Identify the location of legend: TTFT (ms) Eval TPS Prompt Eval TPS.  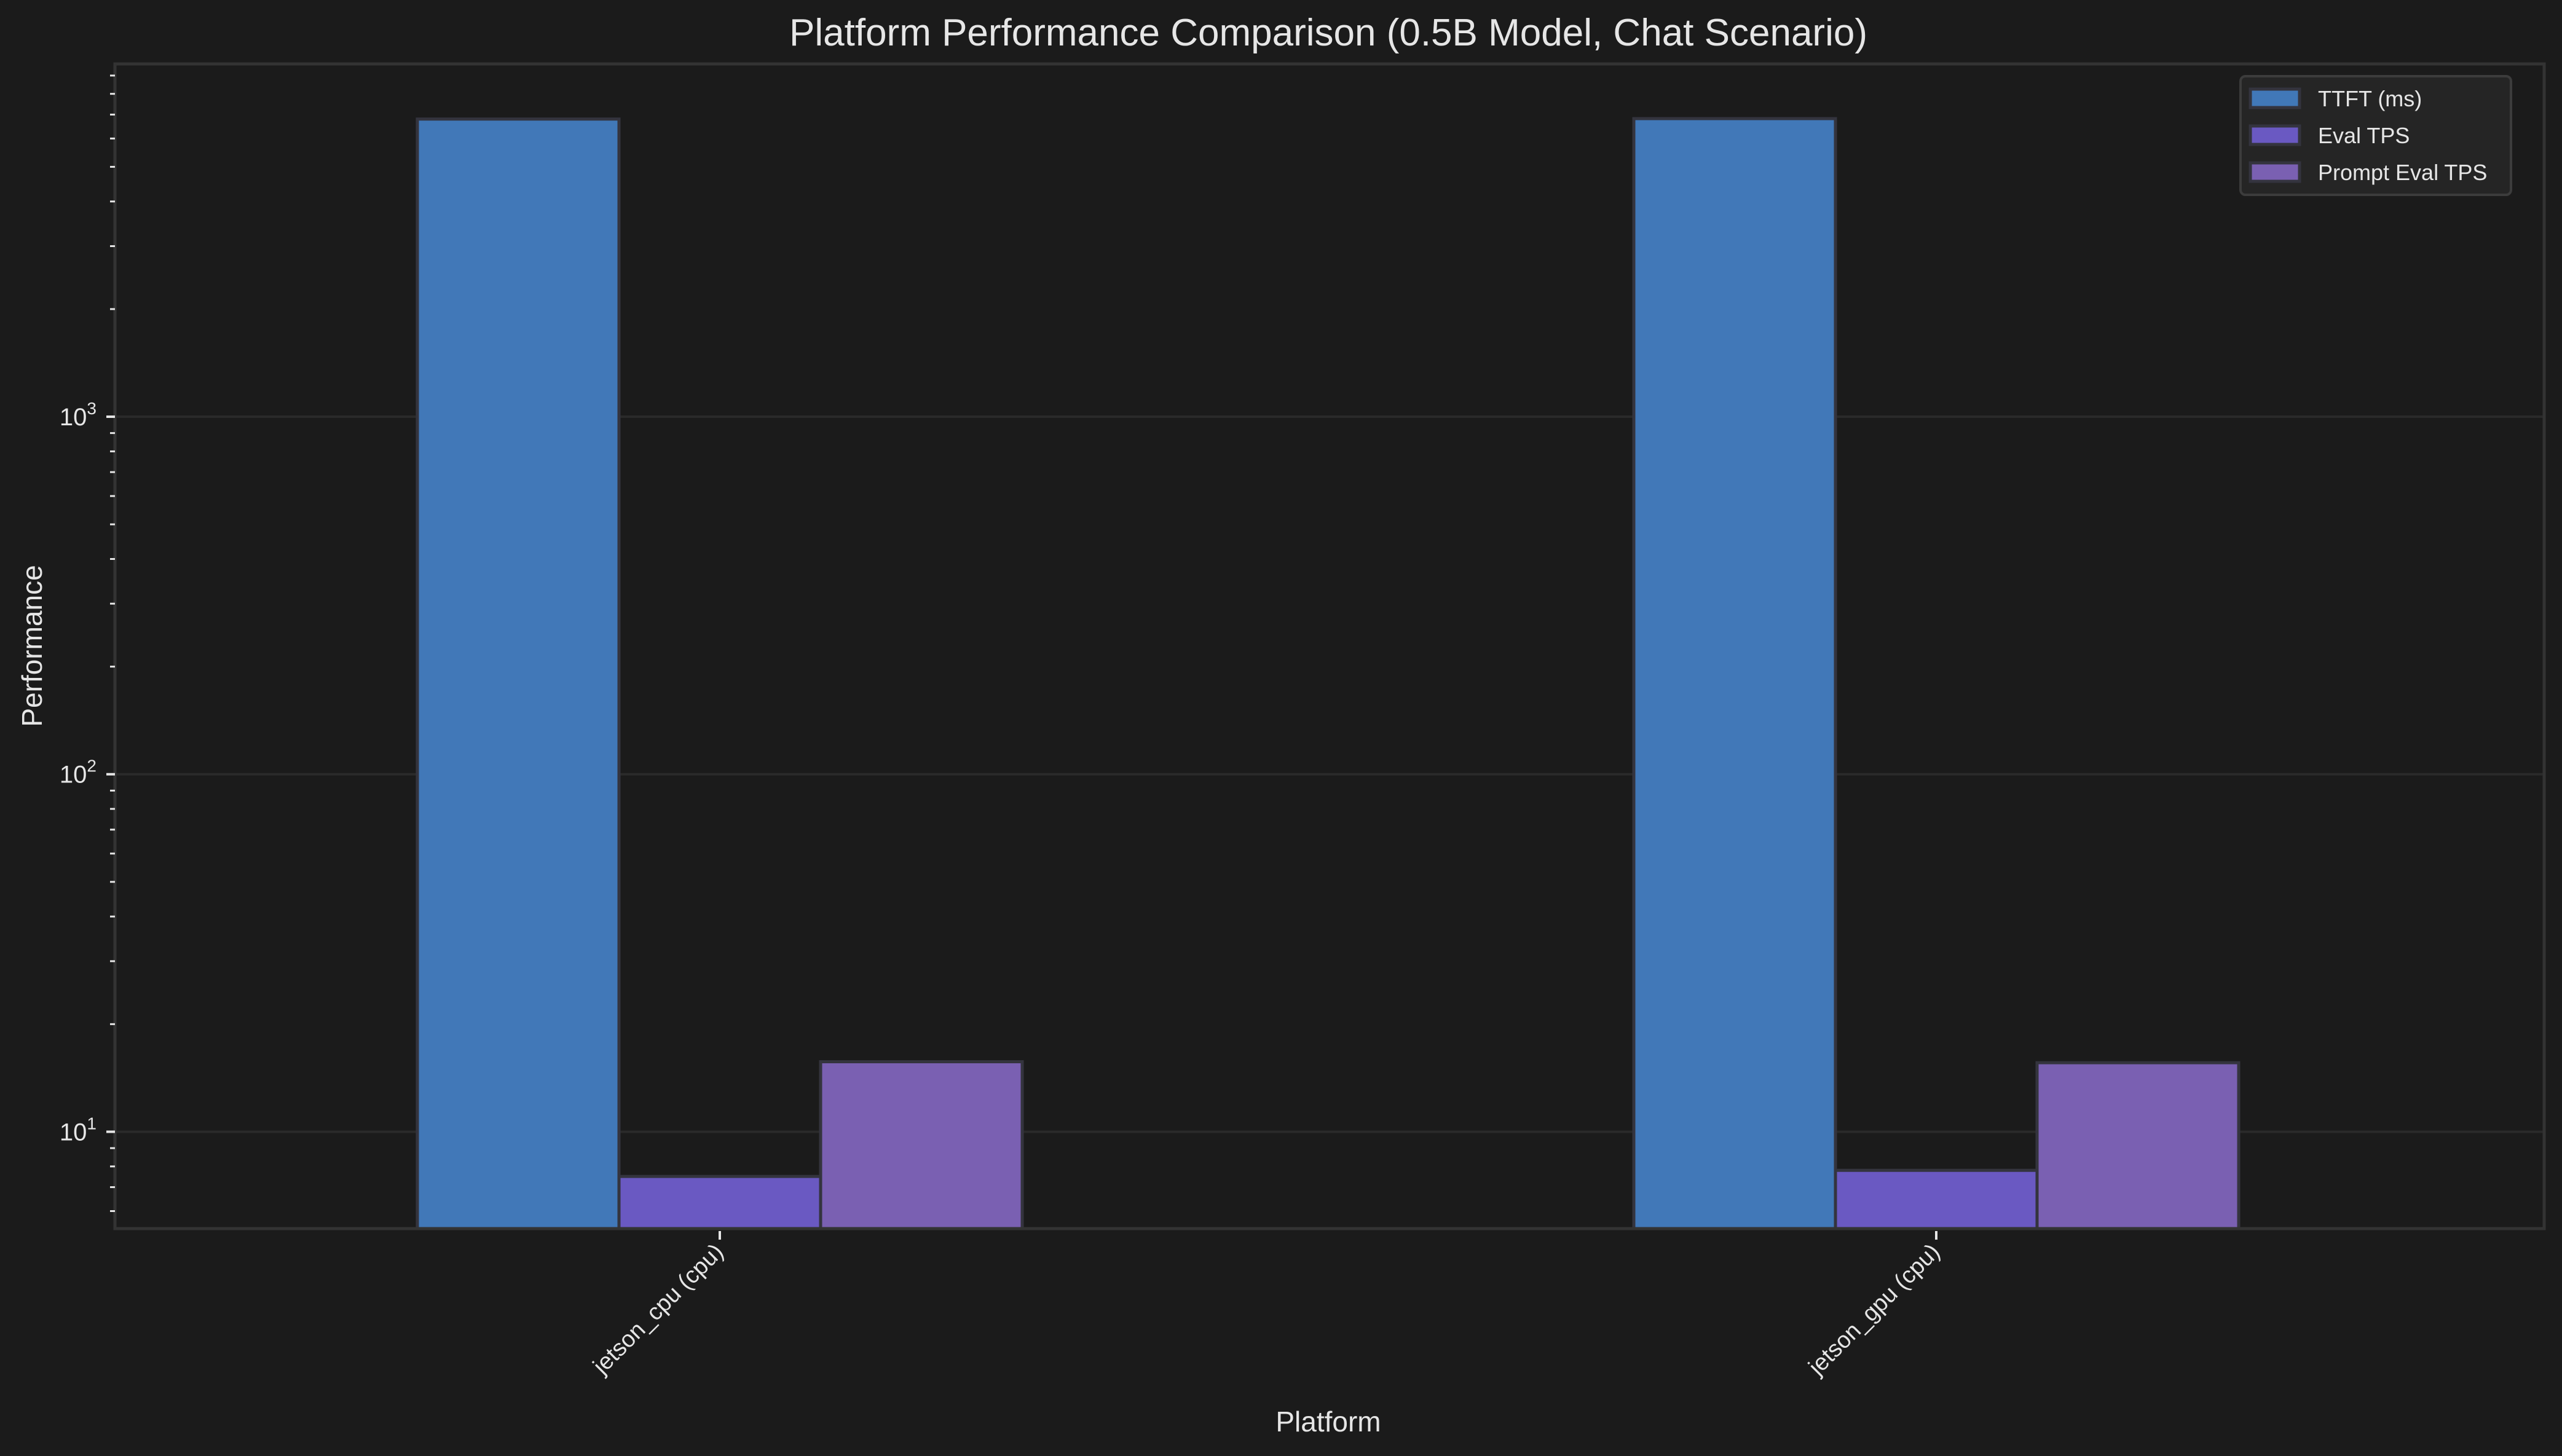
(2375, 135).